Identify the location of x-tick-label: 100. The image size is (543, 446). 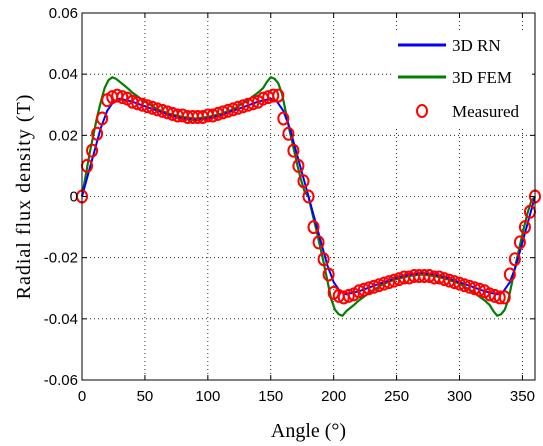
(207, 396).